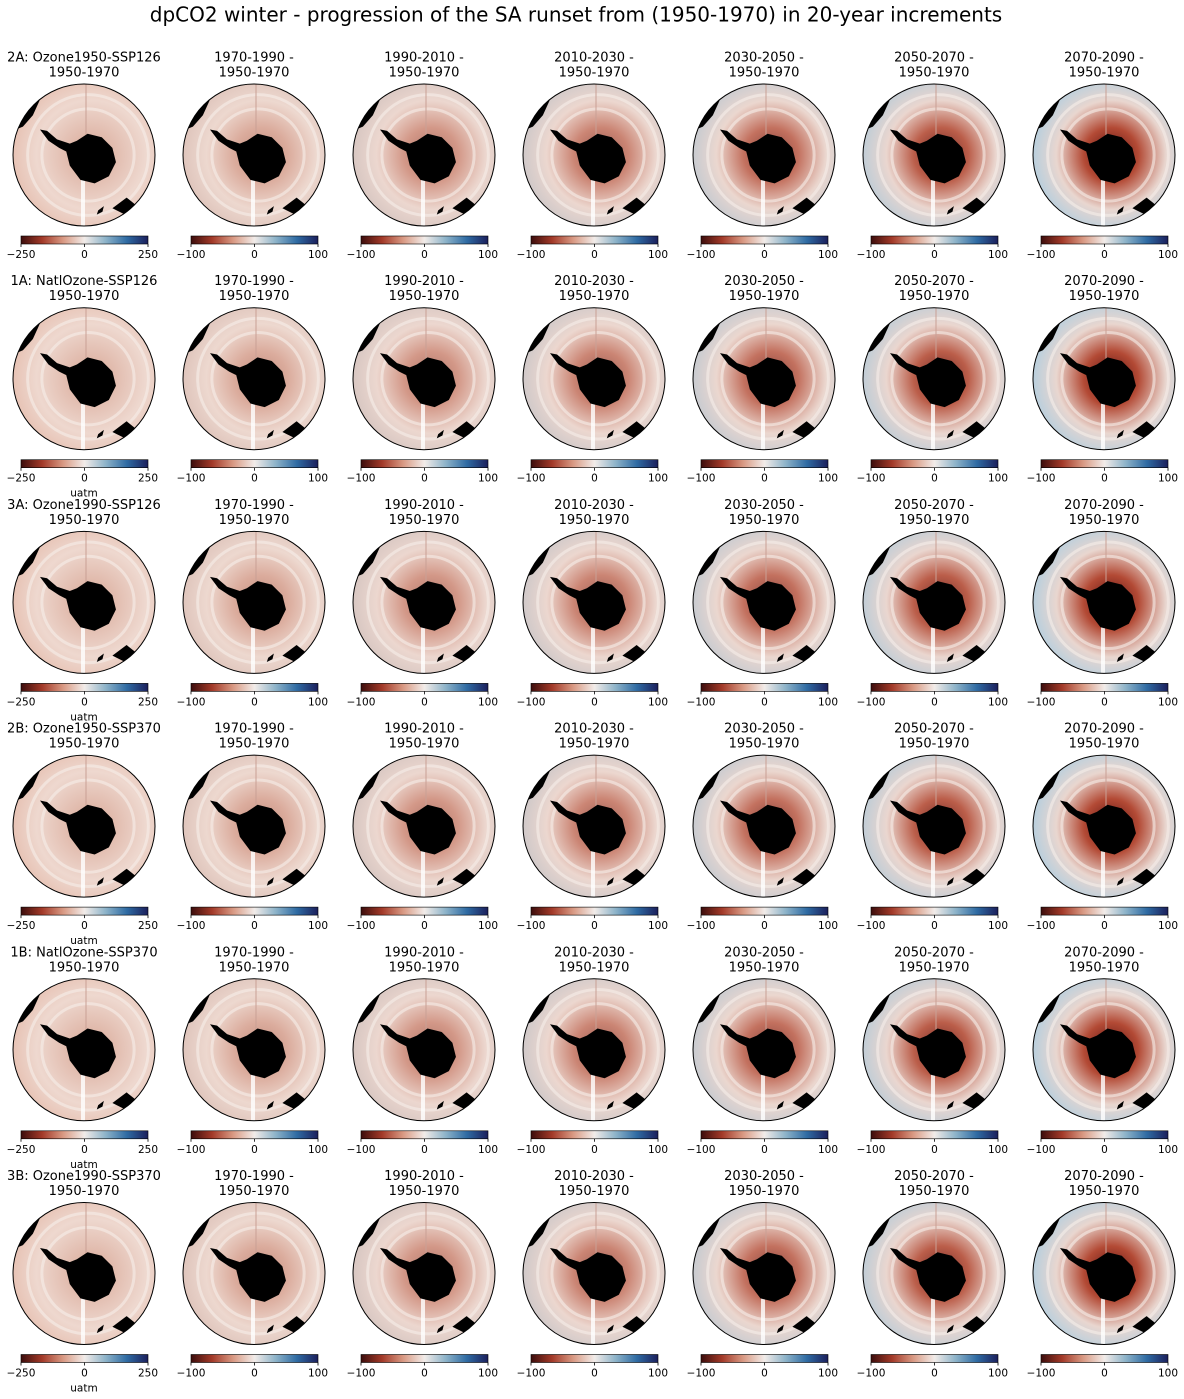 Image resolution: width=1184 pixels, height=1399 pixels. I want to click on colorbar-tick-label: −250, so click(21, 1374).